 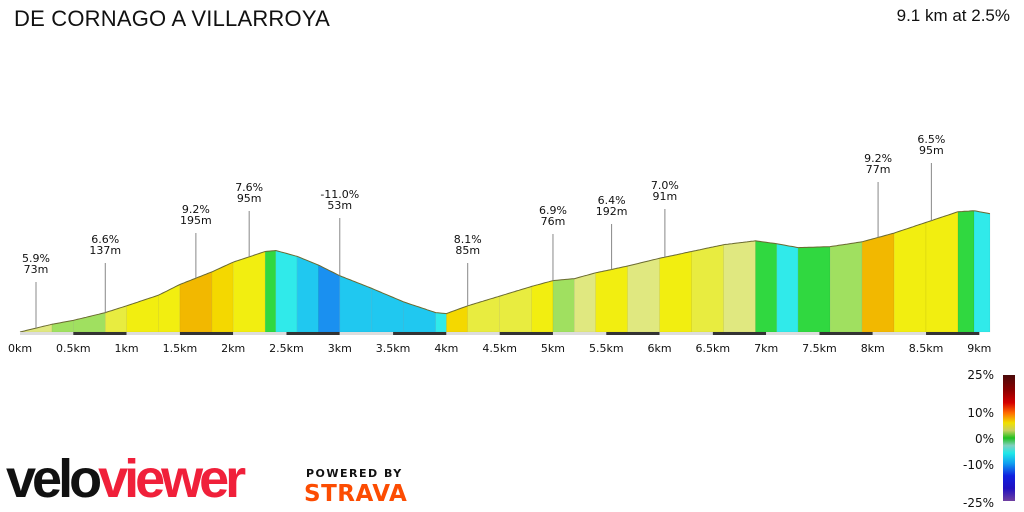 What do you see at coordinates (36, 258) in the screenshot?
I see `climb-annotation-label: 5.9%` at bounding box center [36, 258].